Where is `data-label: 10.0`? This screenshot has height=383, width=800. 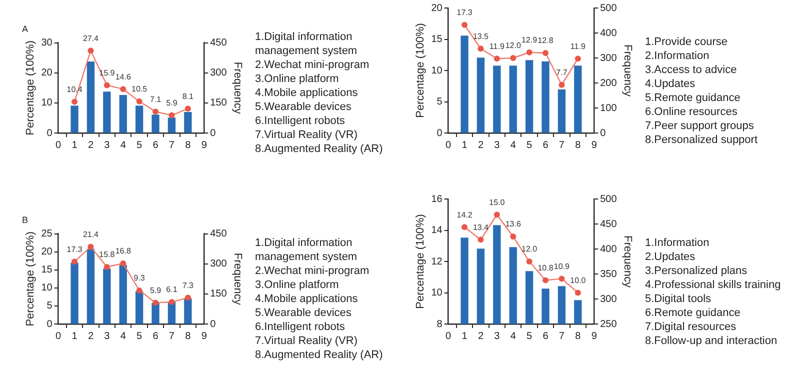 data-label: 10.0 is located at coordinates (578, 280).